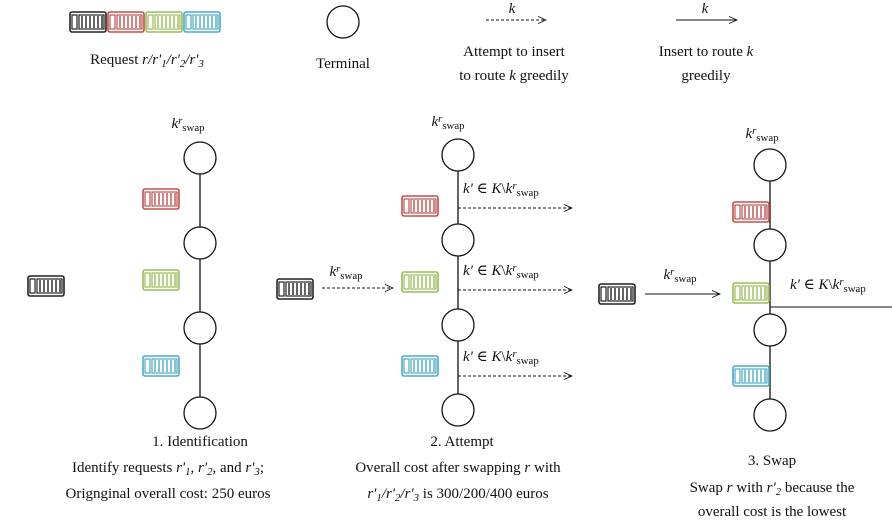 This screenshot has width=892, height=530. I want to click on text-part: overall cost is the lowest, so click(772, 512).